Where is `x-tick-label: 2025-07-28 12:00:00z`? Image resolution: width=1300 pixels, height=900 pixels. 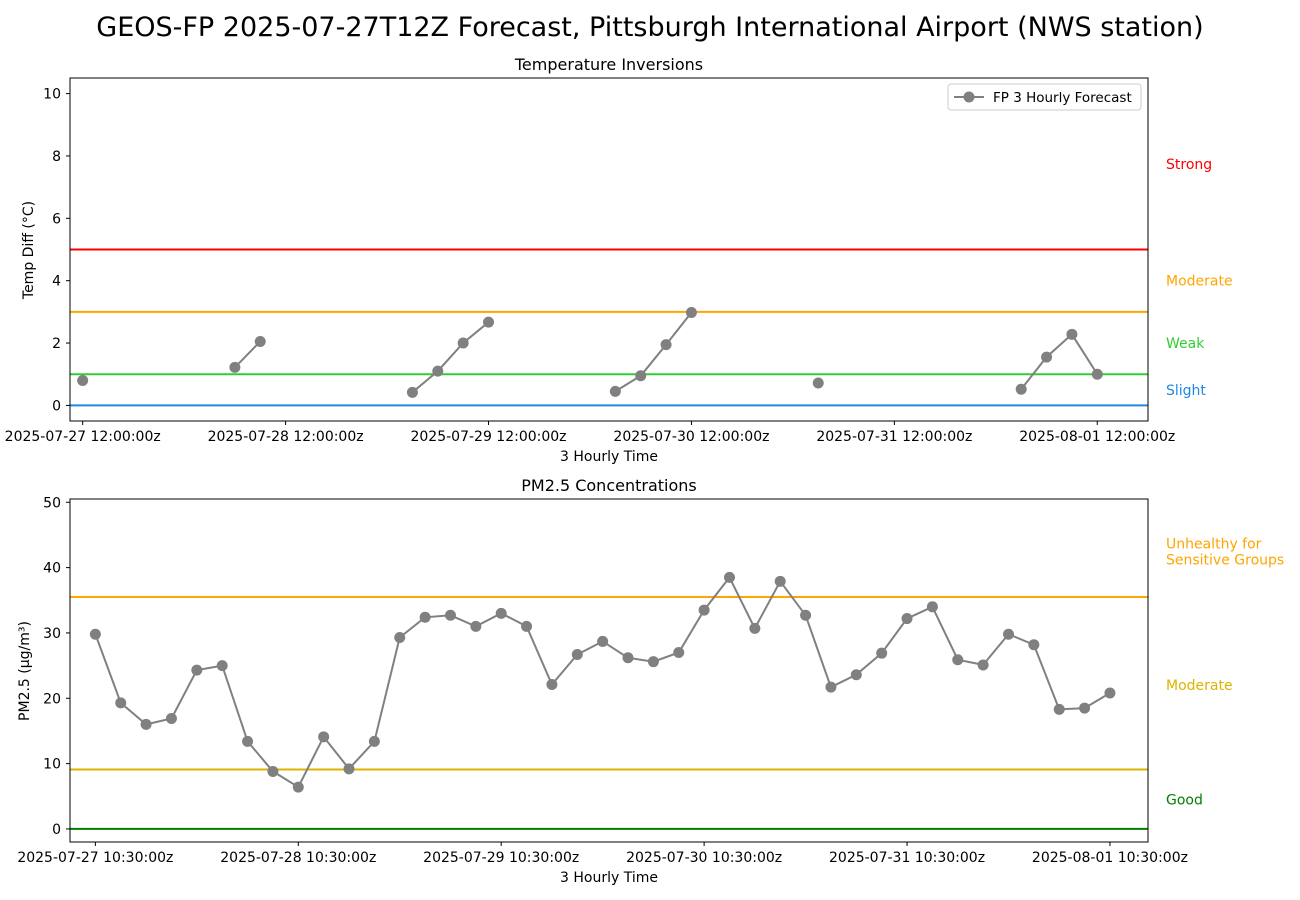
x-tick-label: 2025-07-28 12:00:00z is located at coordinates (286, 437).